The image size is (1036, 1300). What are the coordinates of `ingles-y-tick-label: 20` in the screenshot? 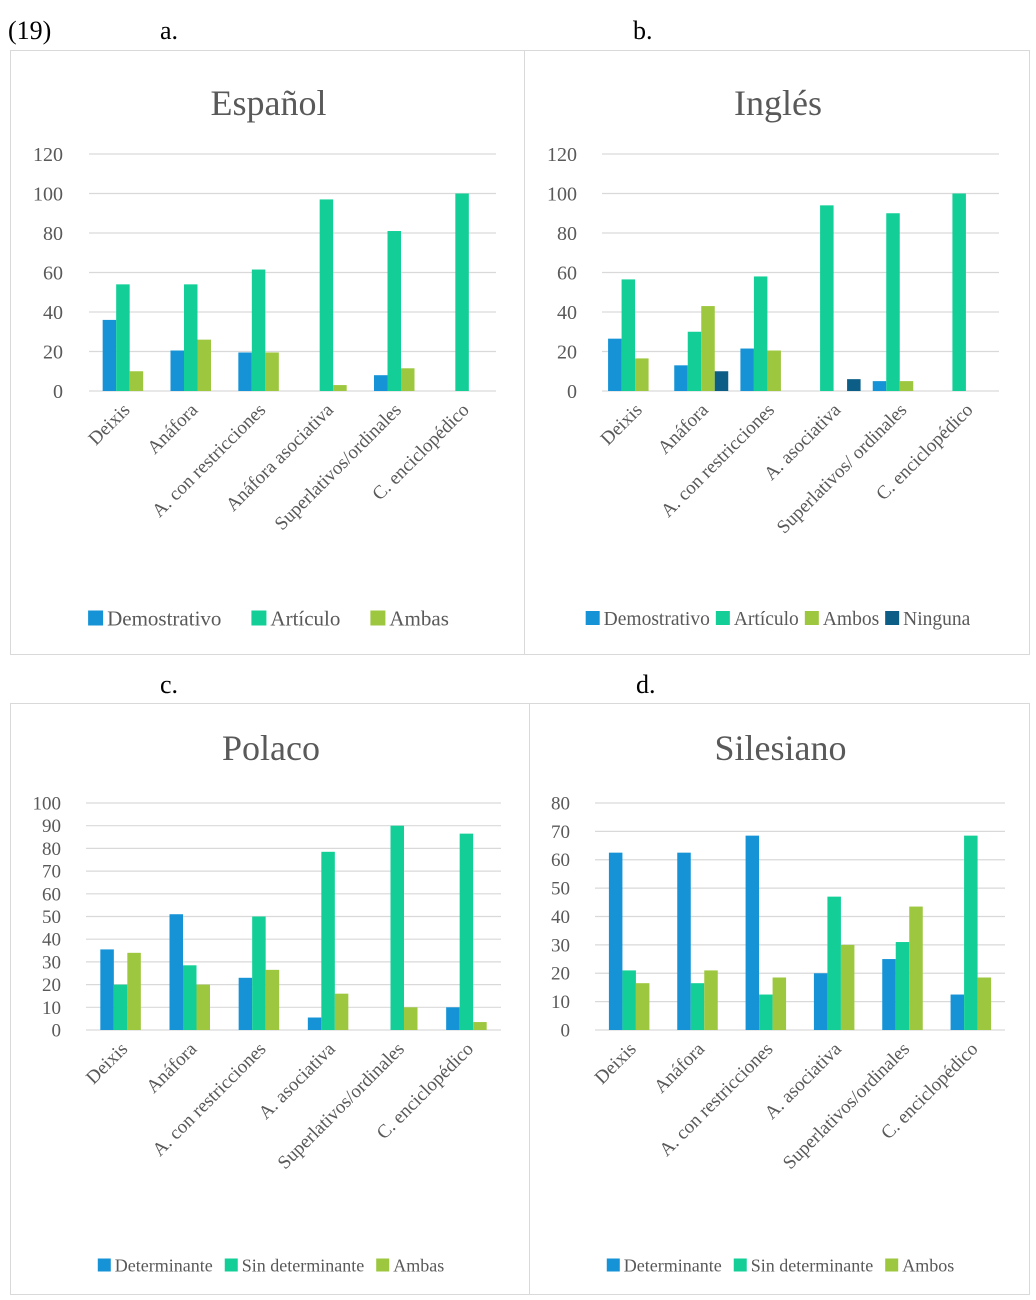 It's located at (567, 352).